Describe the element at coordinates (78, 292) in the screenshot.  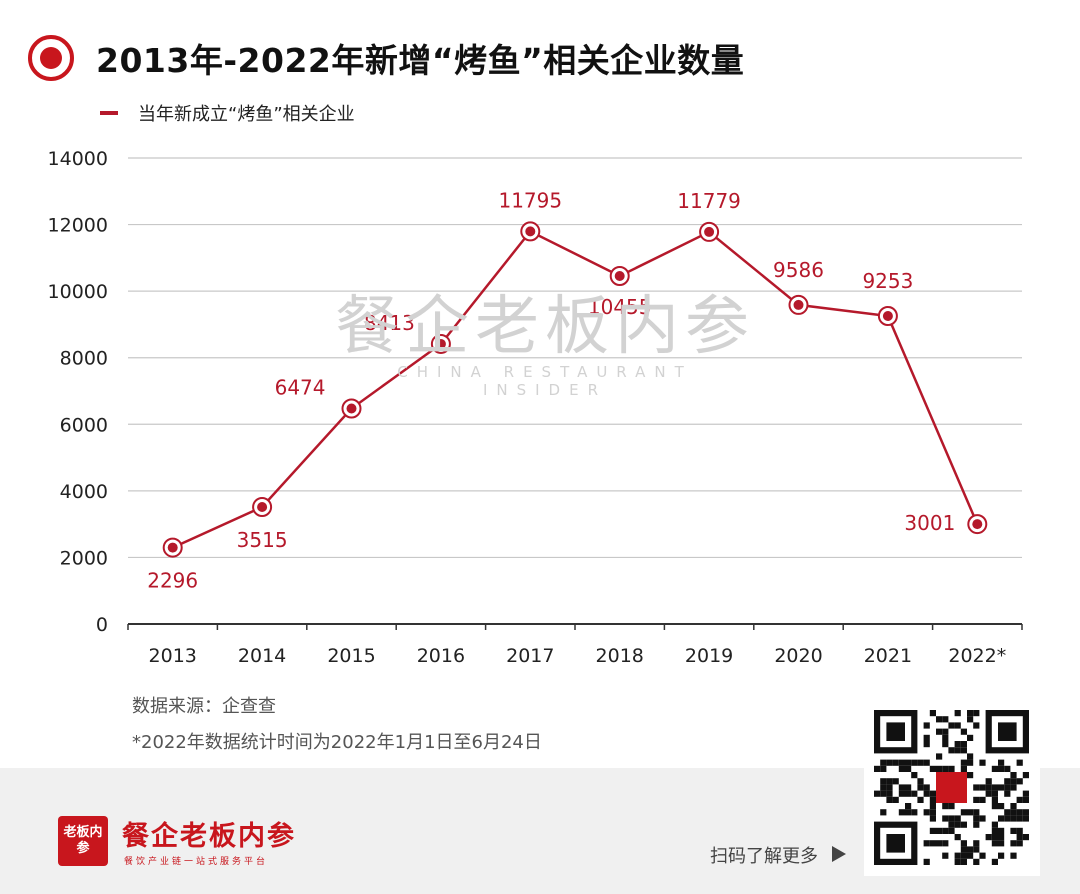
I see `y-tick-label: 10000` at that location.